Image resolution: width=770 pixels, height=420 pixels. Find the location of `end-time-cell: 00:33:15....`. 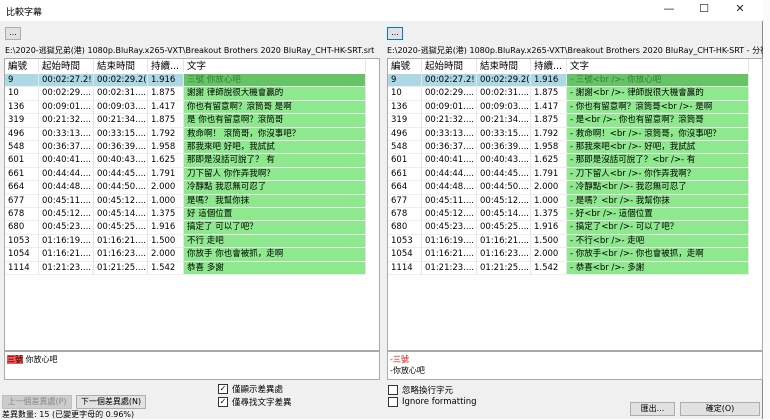

end-time-cell: 00:33:15.... is located at coordinates (504, 134).